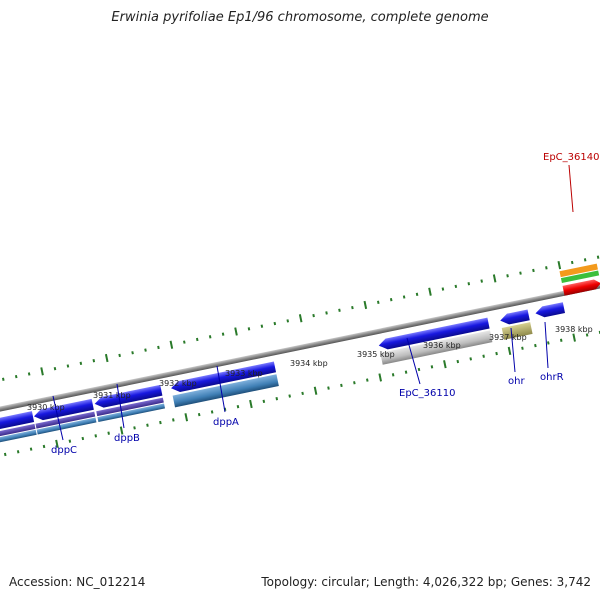 This screenshot has width=600, height=600. I want to click on gene-label-EpC_36140: EpC_36140, so click(571, 157).